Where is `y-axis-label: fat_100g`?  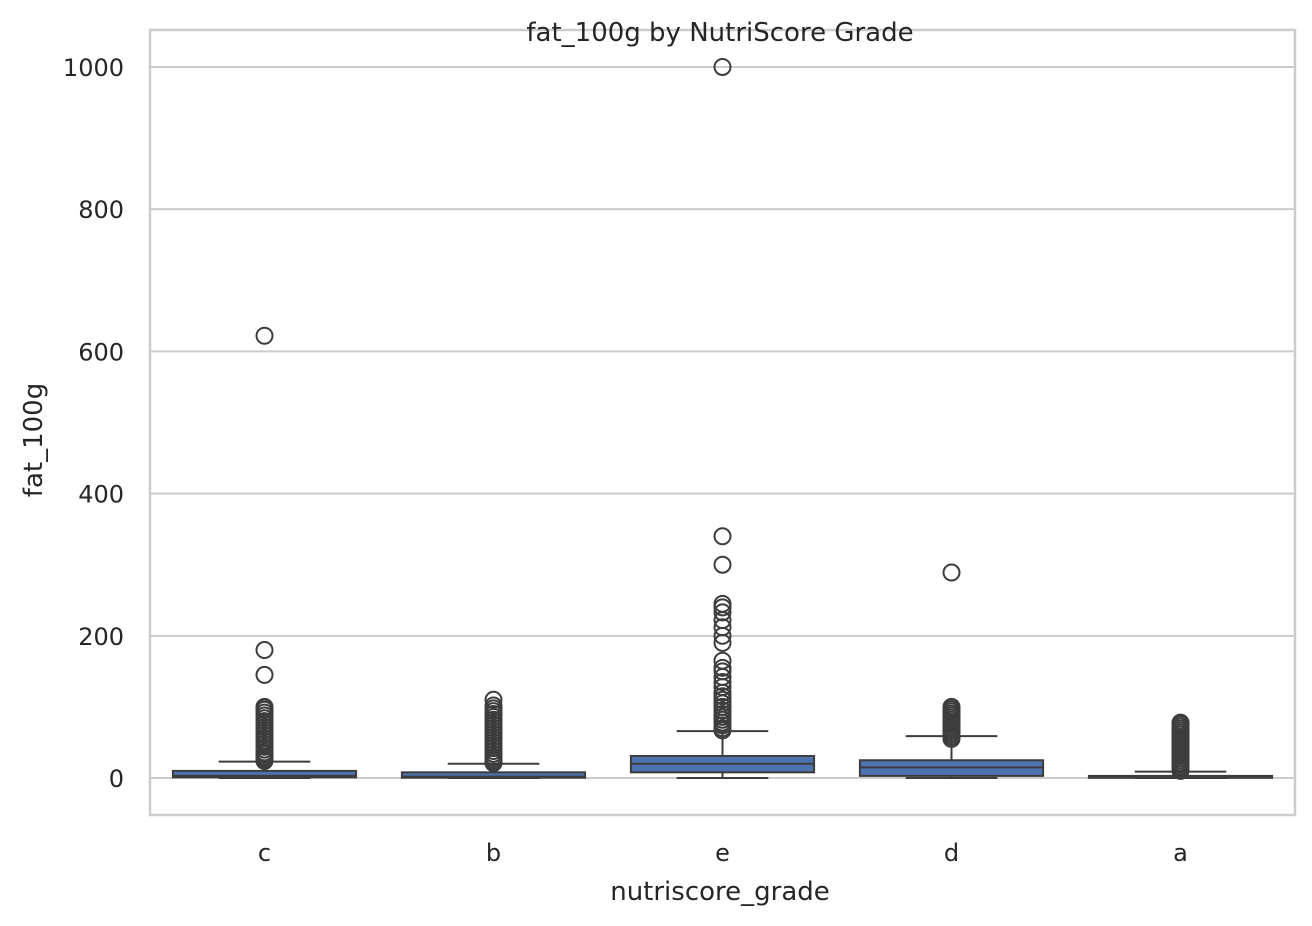 y-axis-label: fat_100g is located at coordinates (34, 440).